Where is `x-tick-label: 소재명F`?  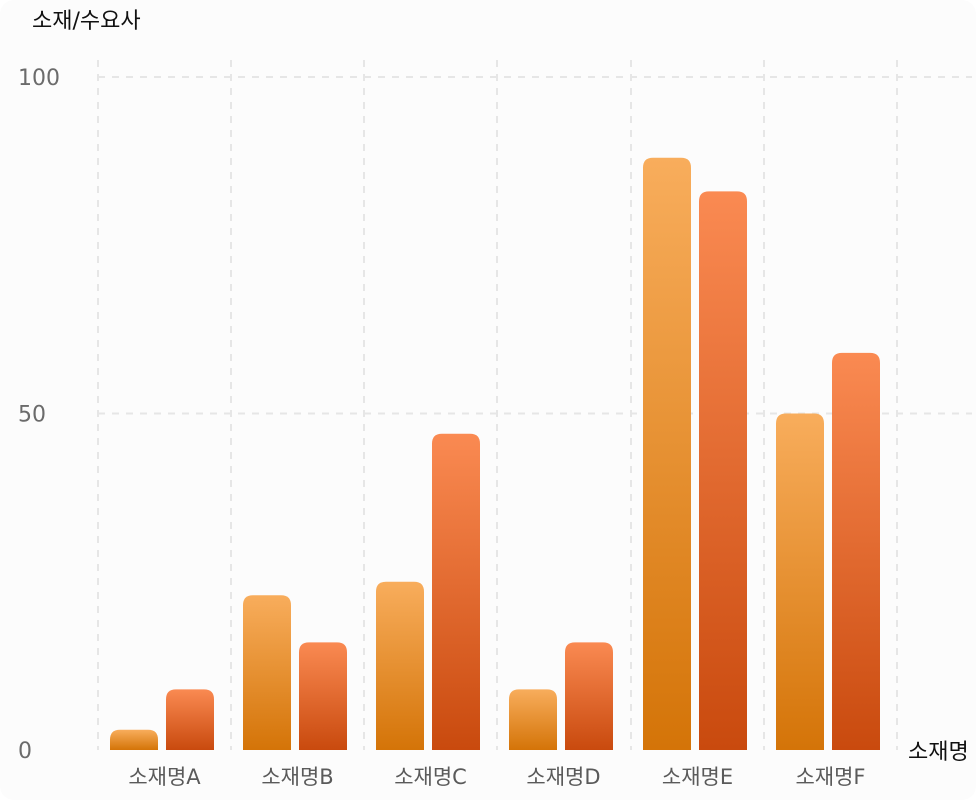
x-tick-label: 소재명F is located at coordinates (830, 777).